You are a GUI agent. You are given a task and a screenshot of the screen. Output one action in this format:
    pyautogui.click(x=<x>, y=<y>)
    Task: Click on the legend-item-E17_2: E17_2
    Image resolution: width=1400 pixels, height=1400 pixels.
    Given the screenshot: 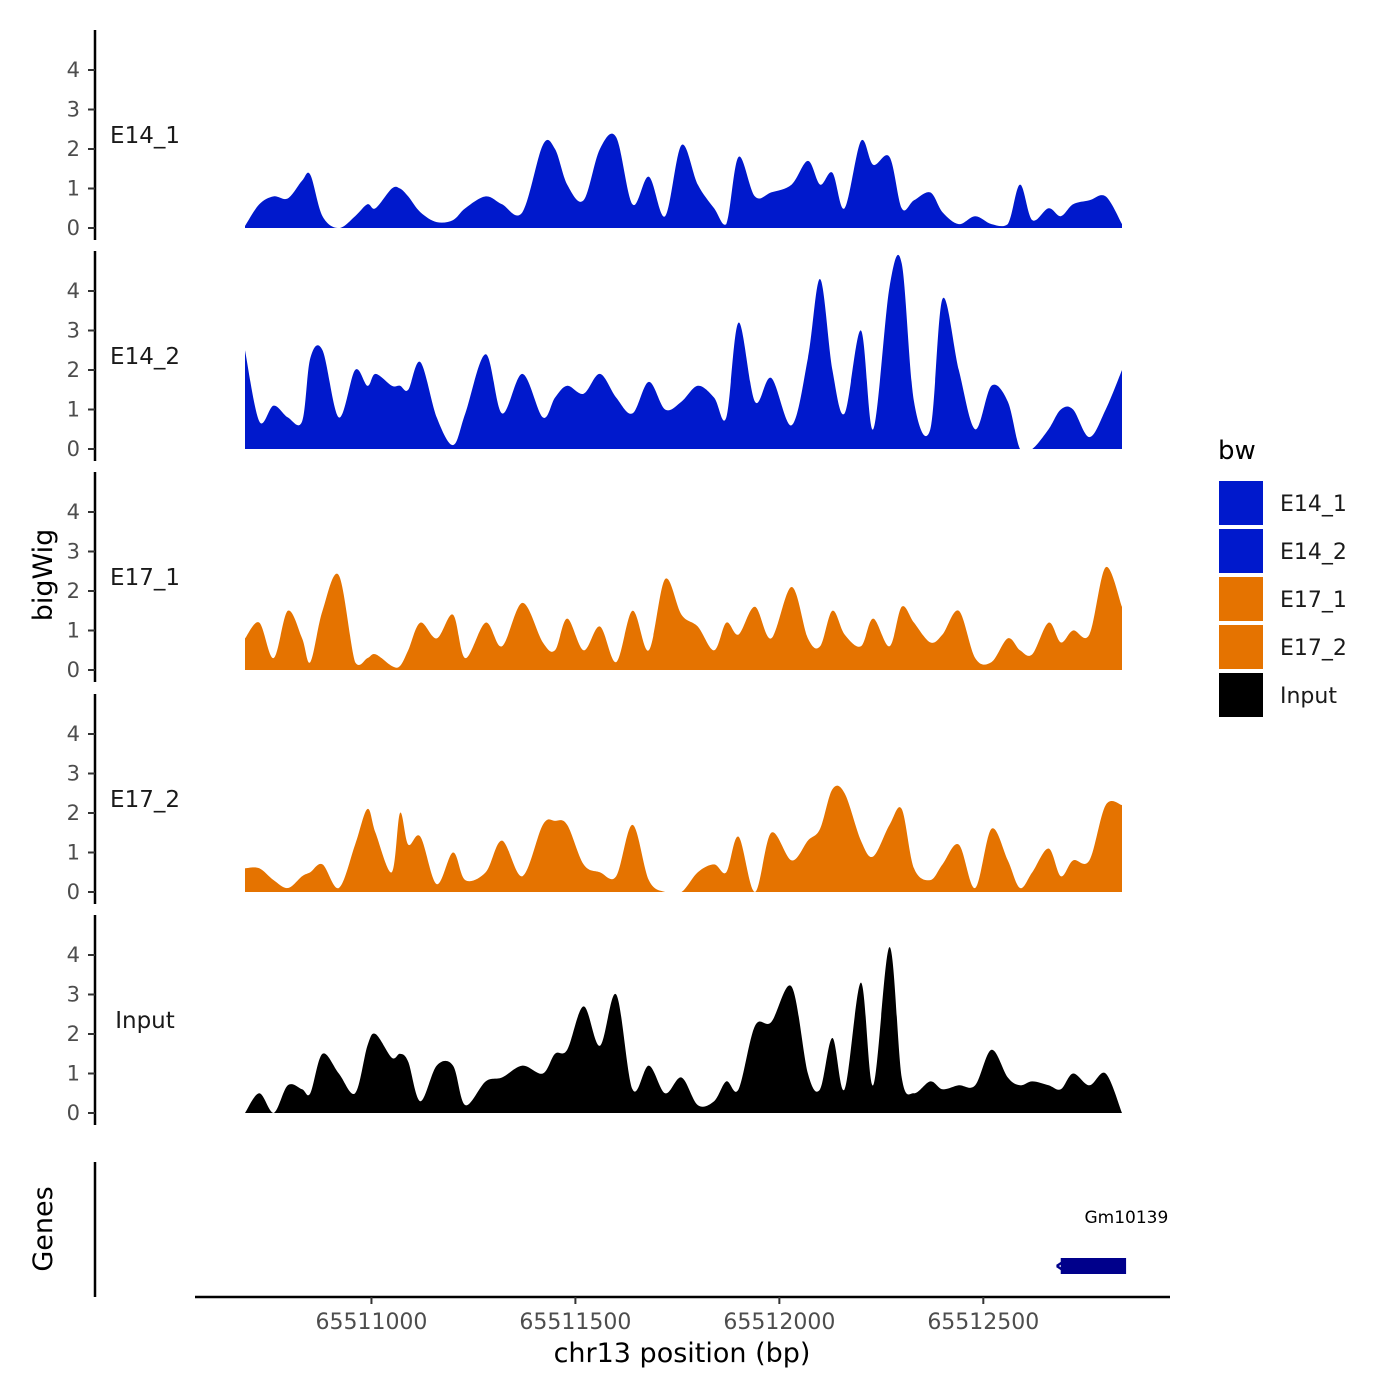 What is the action you would take?
    pyautogui.click(x=1282, y=647)
    